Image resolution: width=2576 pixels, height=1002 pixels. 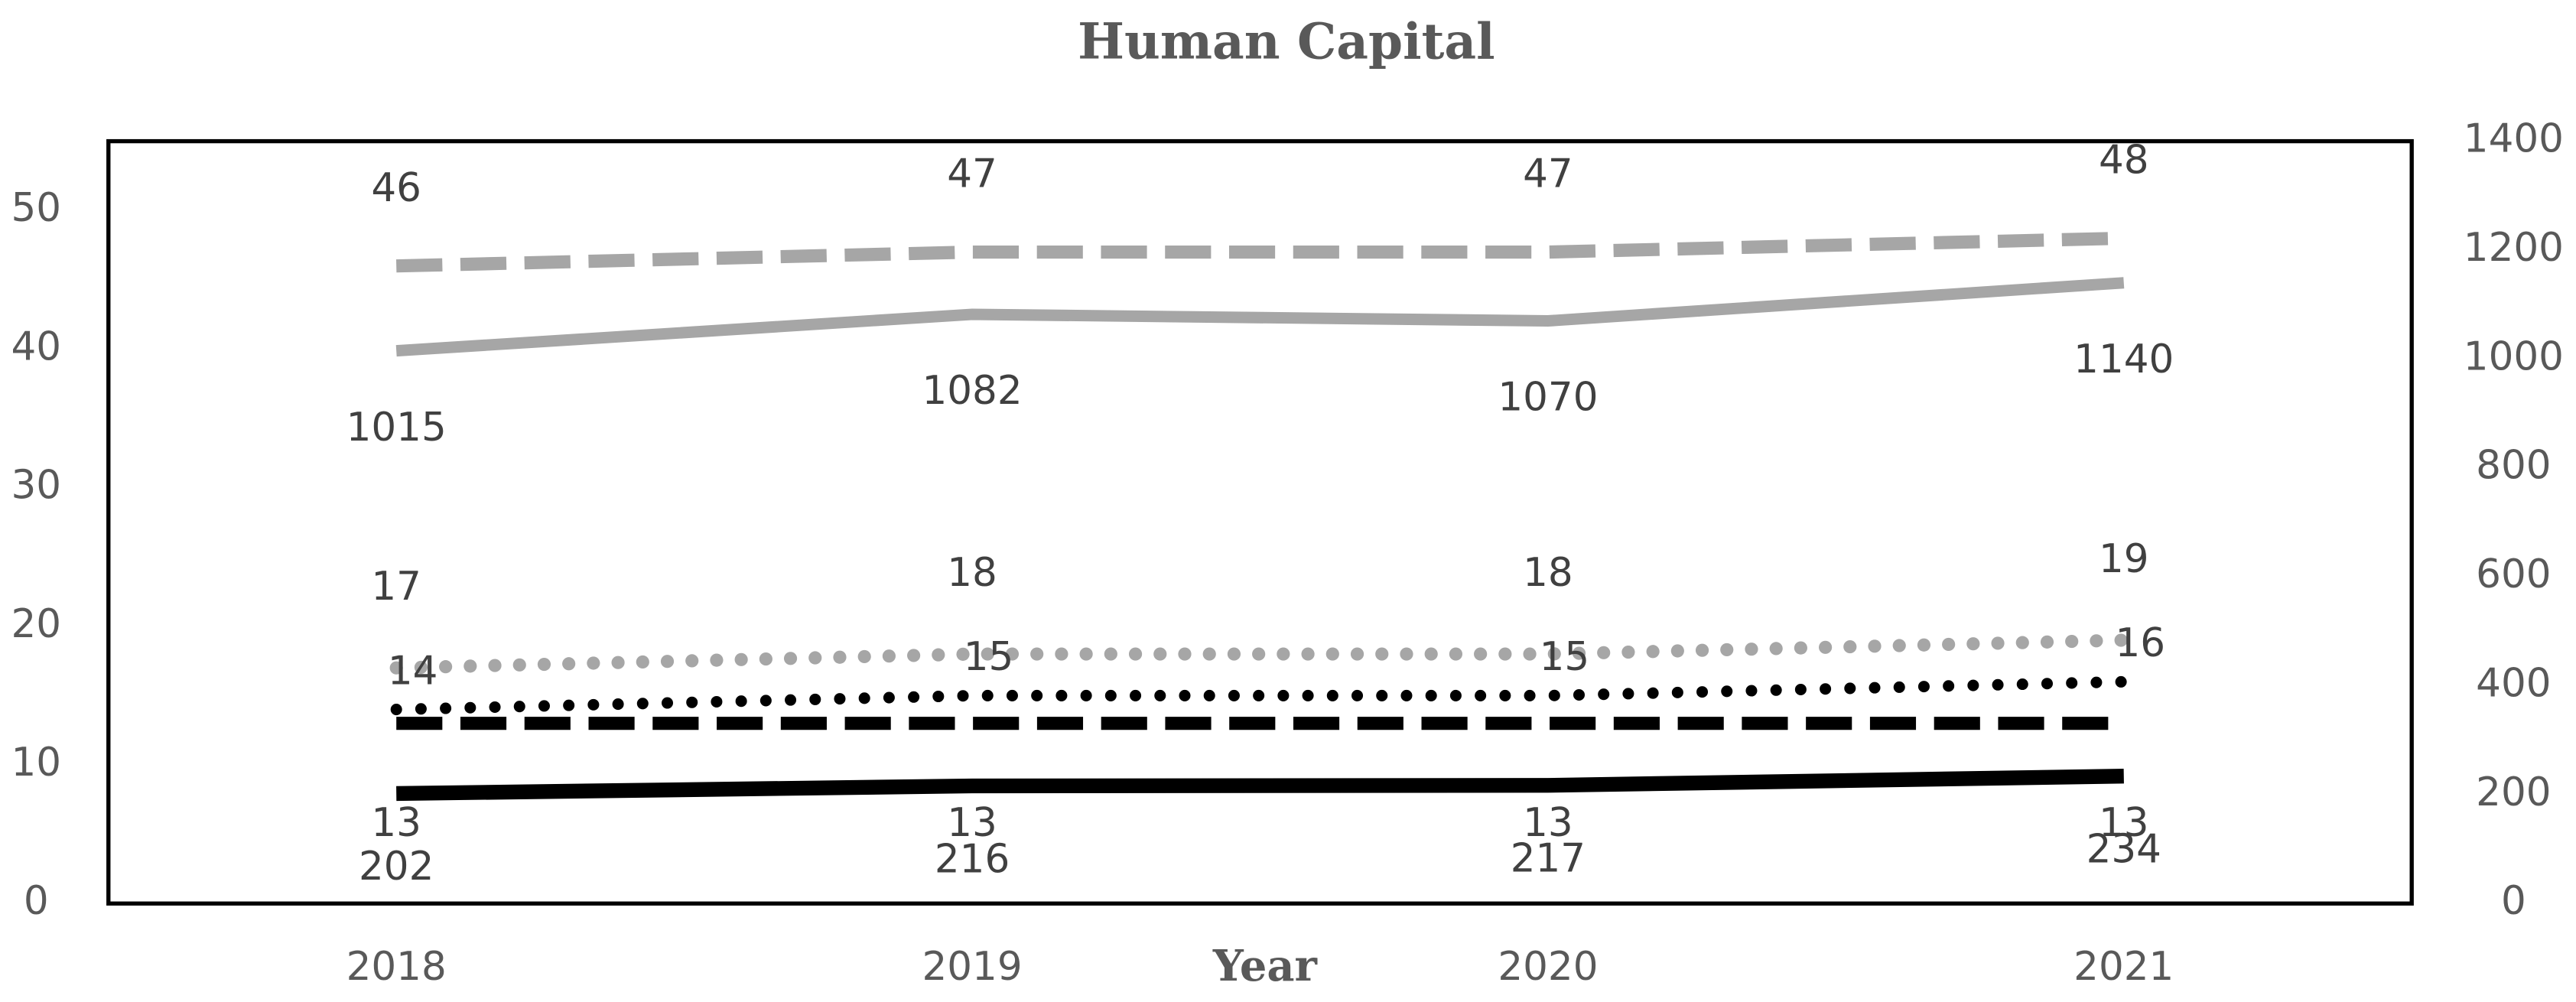 I want to click on data-label: 1140, so click(x=2123, y=359).